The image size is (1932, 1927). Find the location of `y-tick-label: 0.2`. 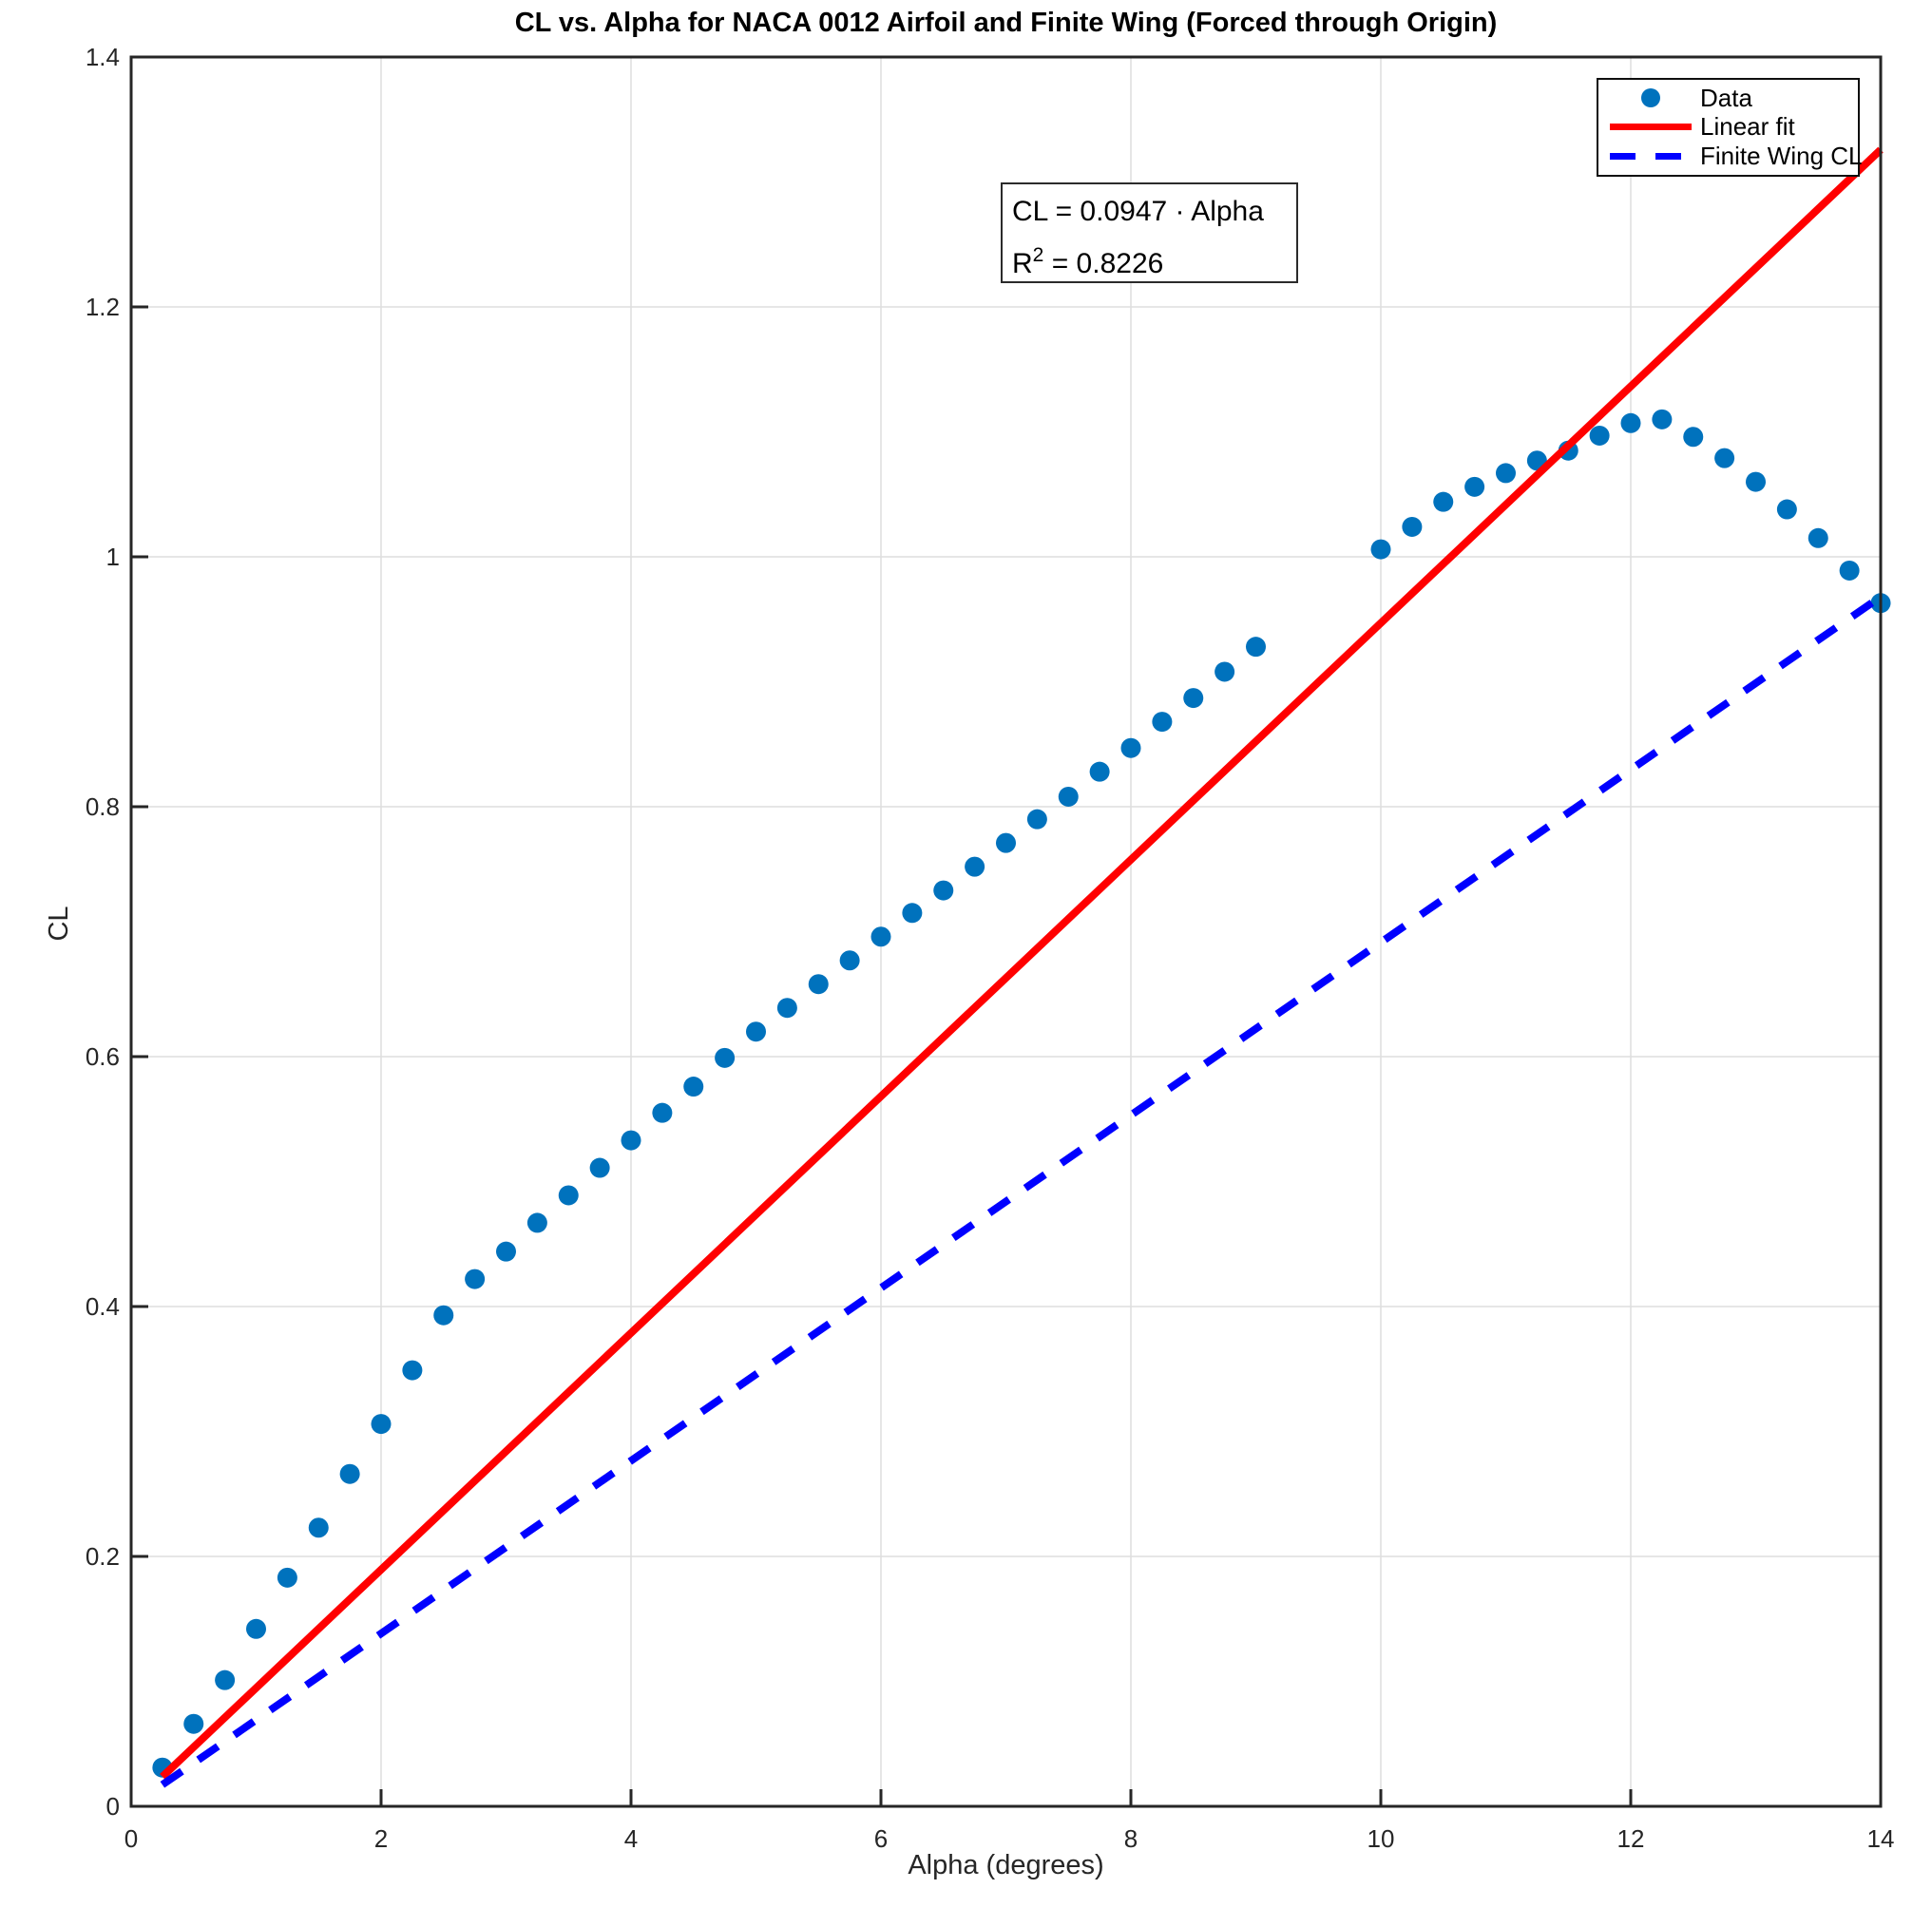

y-tick-label: 0.2 is located at coordinates (103, 1556).